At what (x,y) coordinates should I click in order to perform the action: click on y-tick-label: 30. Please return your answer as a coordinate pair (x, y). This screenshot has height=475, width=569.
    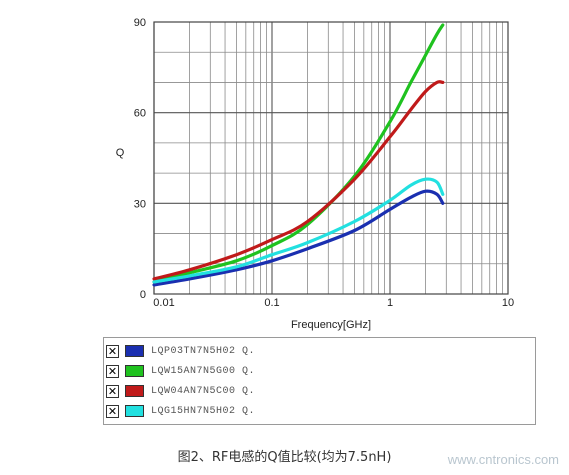
    Looking at the image, I should click on (140, 204).